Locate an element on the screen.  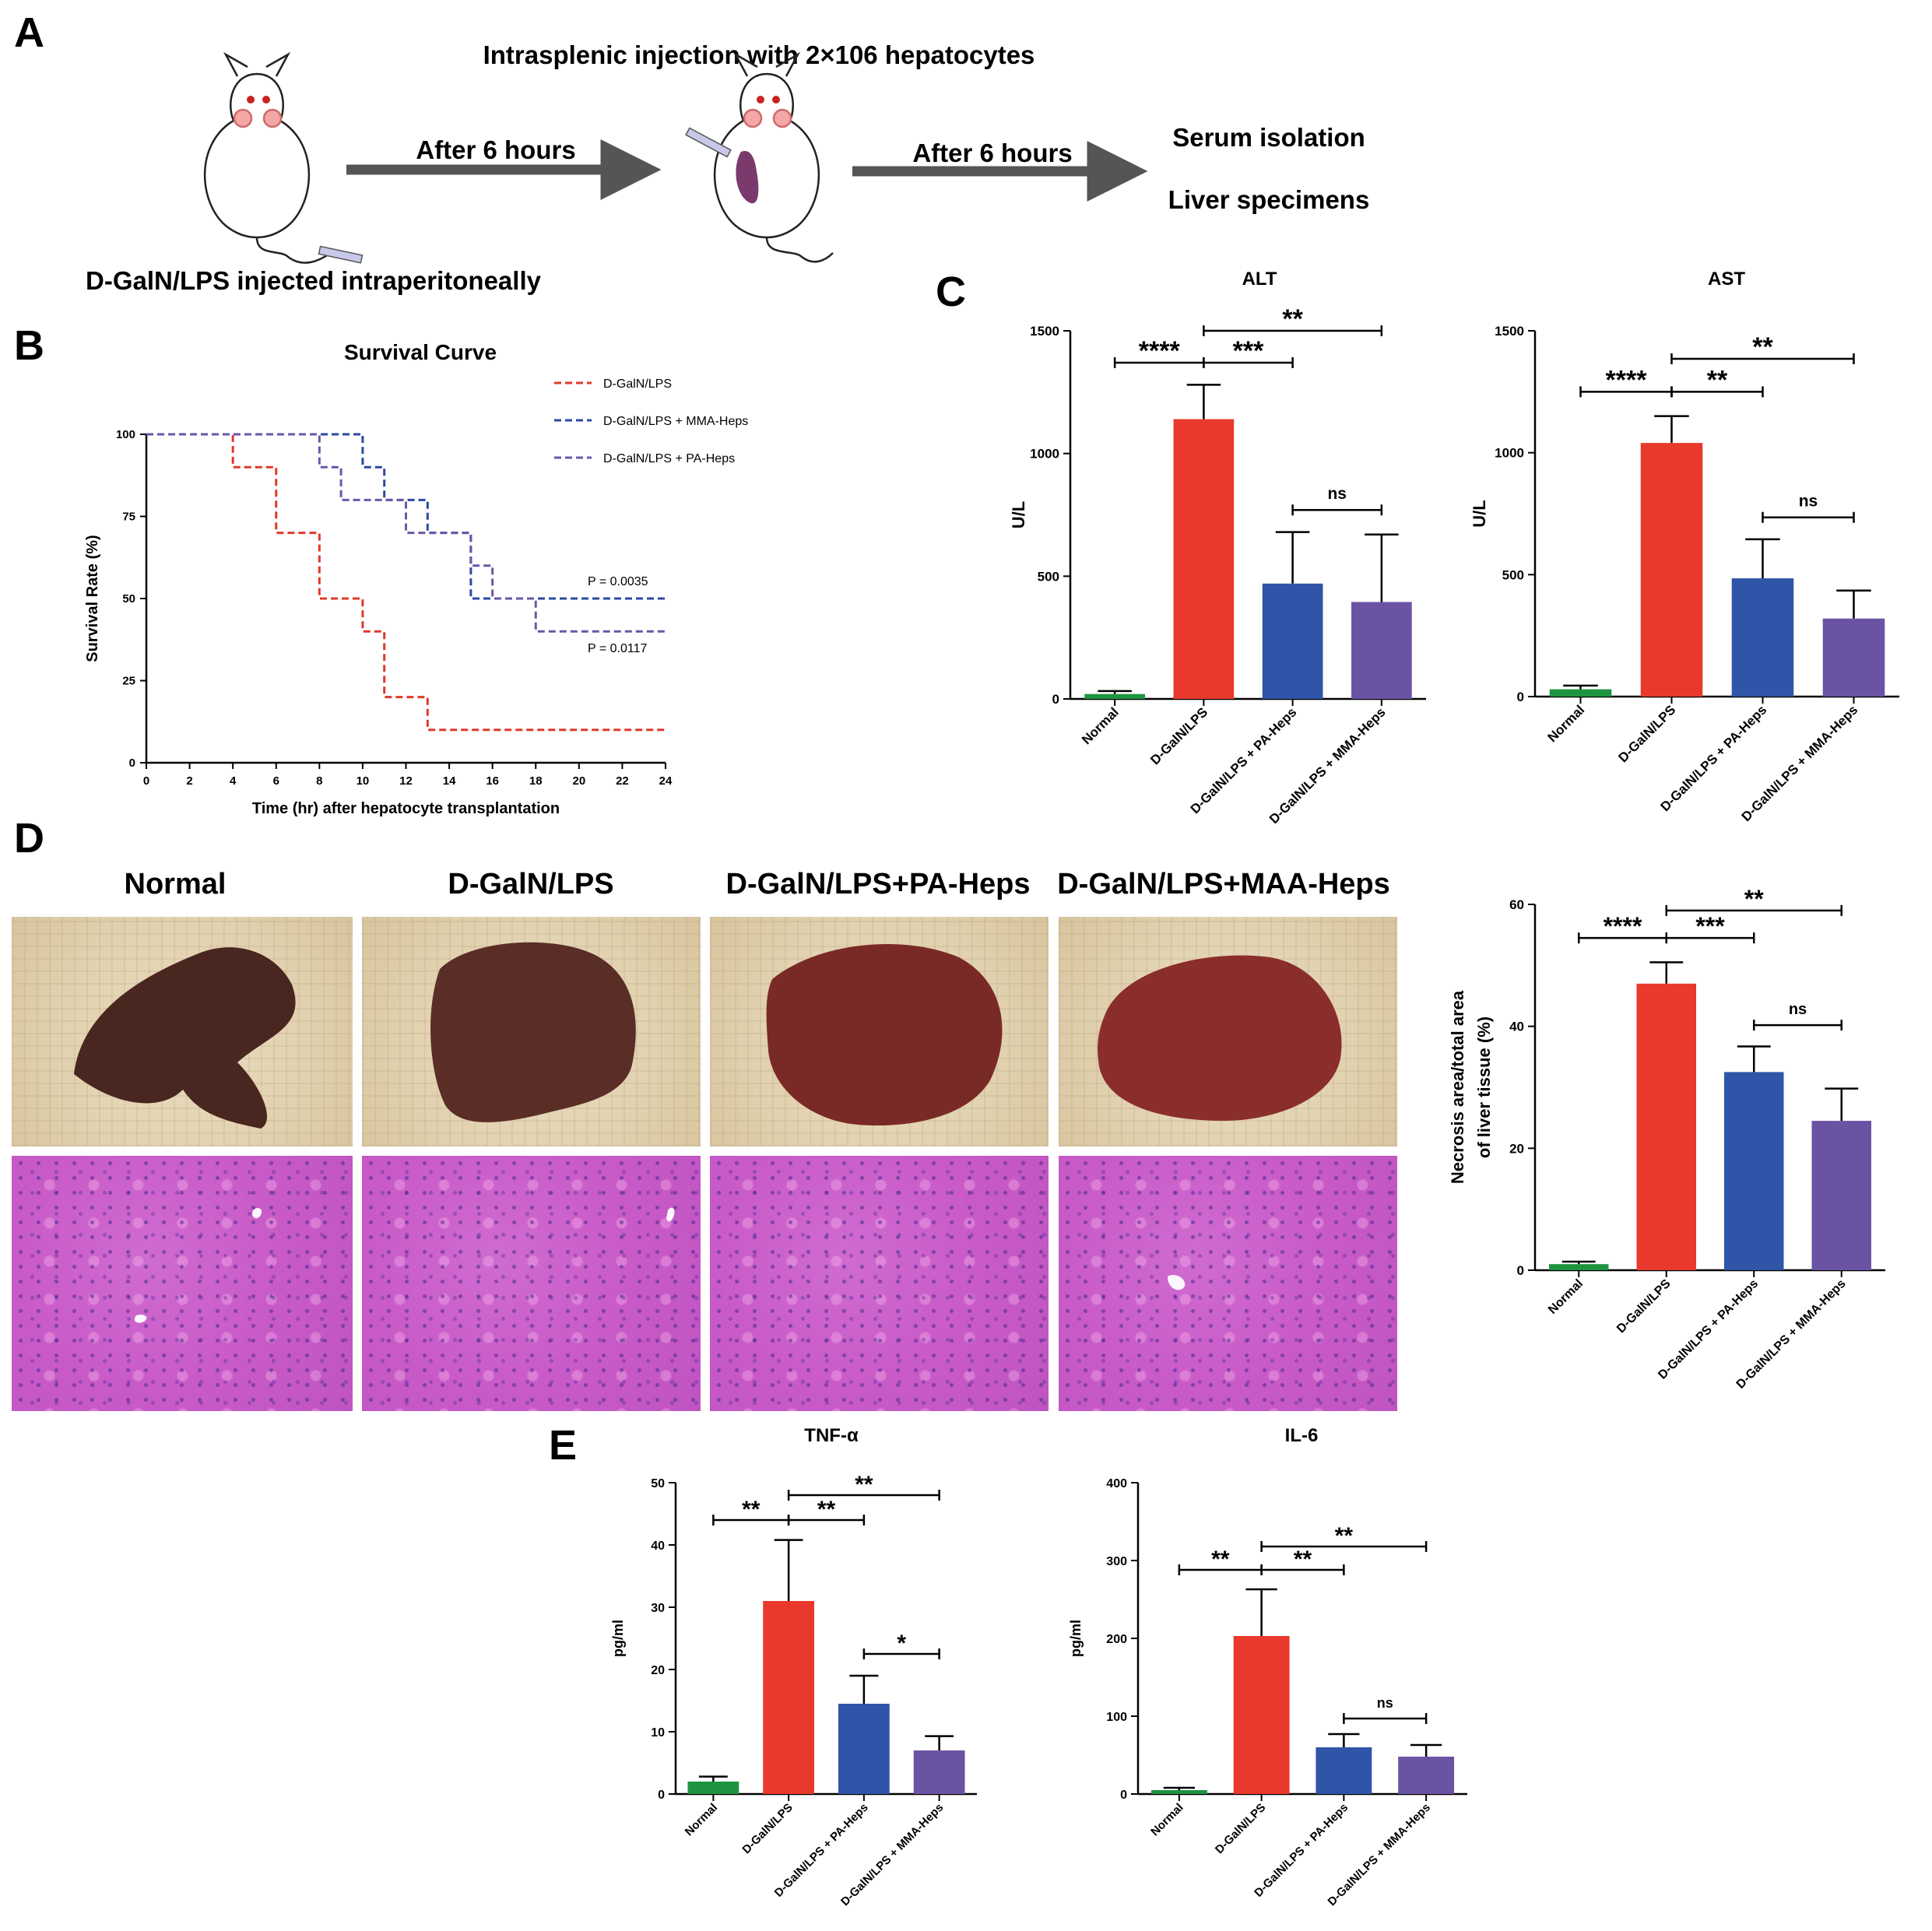
panel-letter-b: B is located at coordinates (29, 346).